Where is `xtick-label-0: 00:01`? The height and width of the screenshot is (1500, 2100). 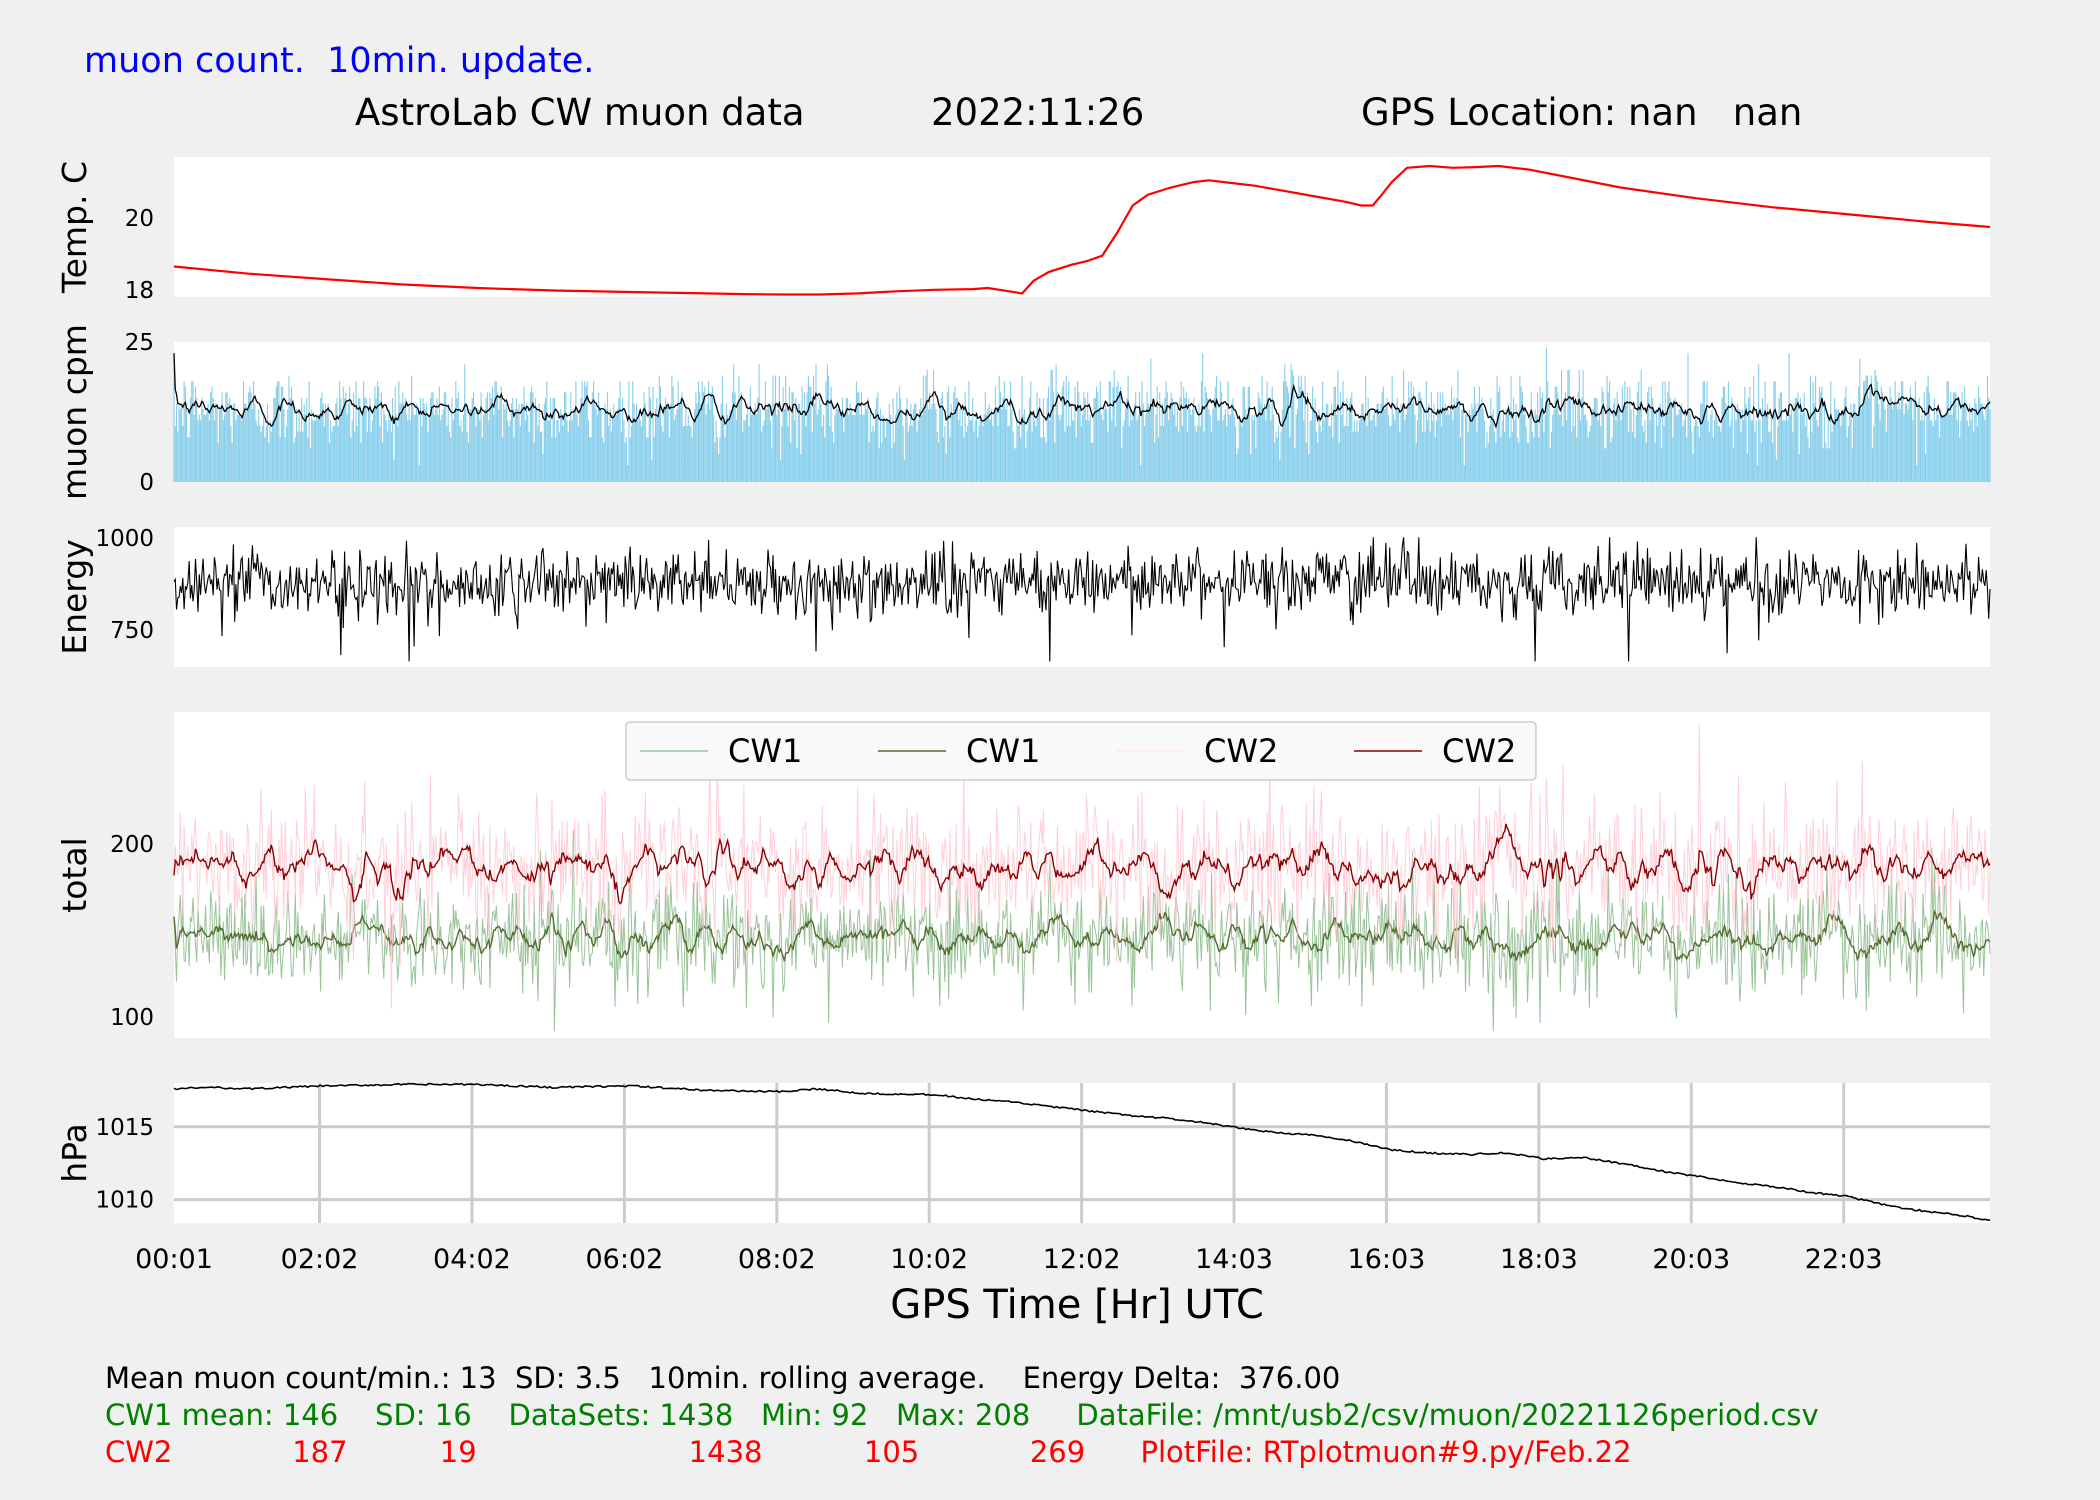
xtick-label-0: 00:01 is located at coordinates (174, 1259).